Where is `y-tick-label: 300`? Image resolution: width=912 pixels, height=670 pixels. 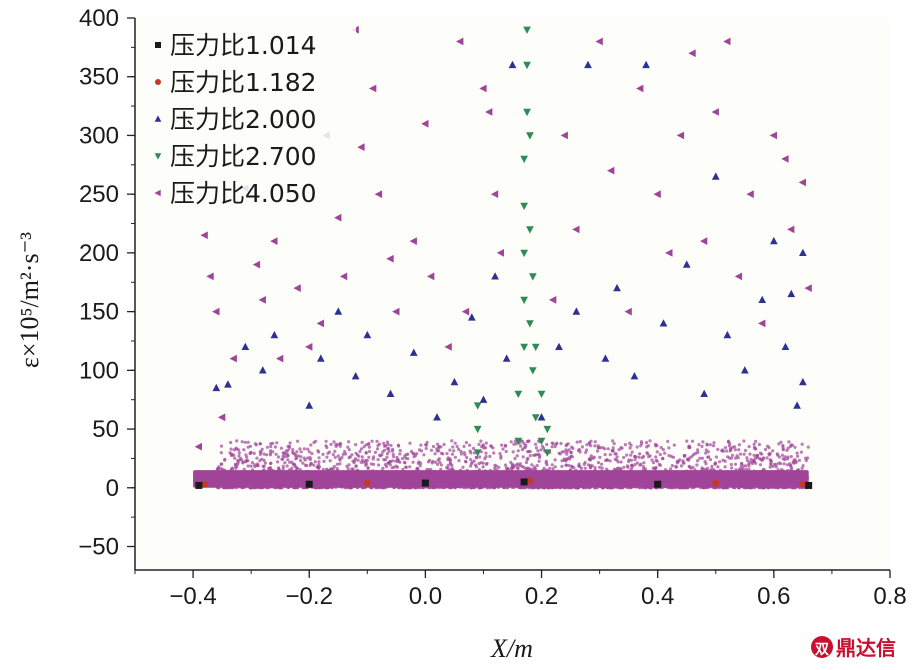
y-tick-label: 300 is located at coordinates (99, 135).